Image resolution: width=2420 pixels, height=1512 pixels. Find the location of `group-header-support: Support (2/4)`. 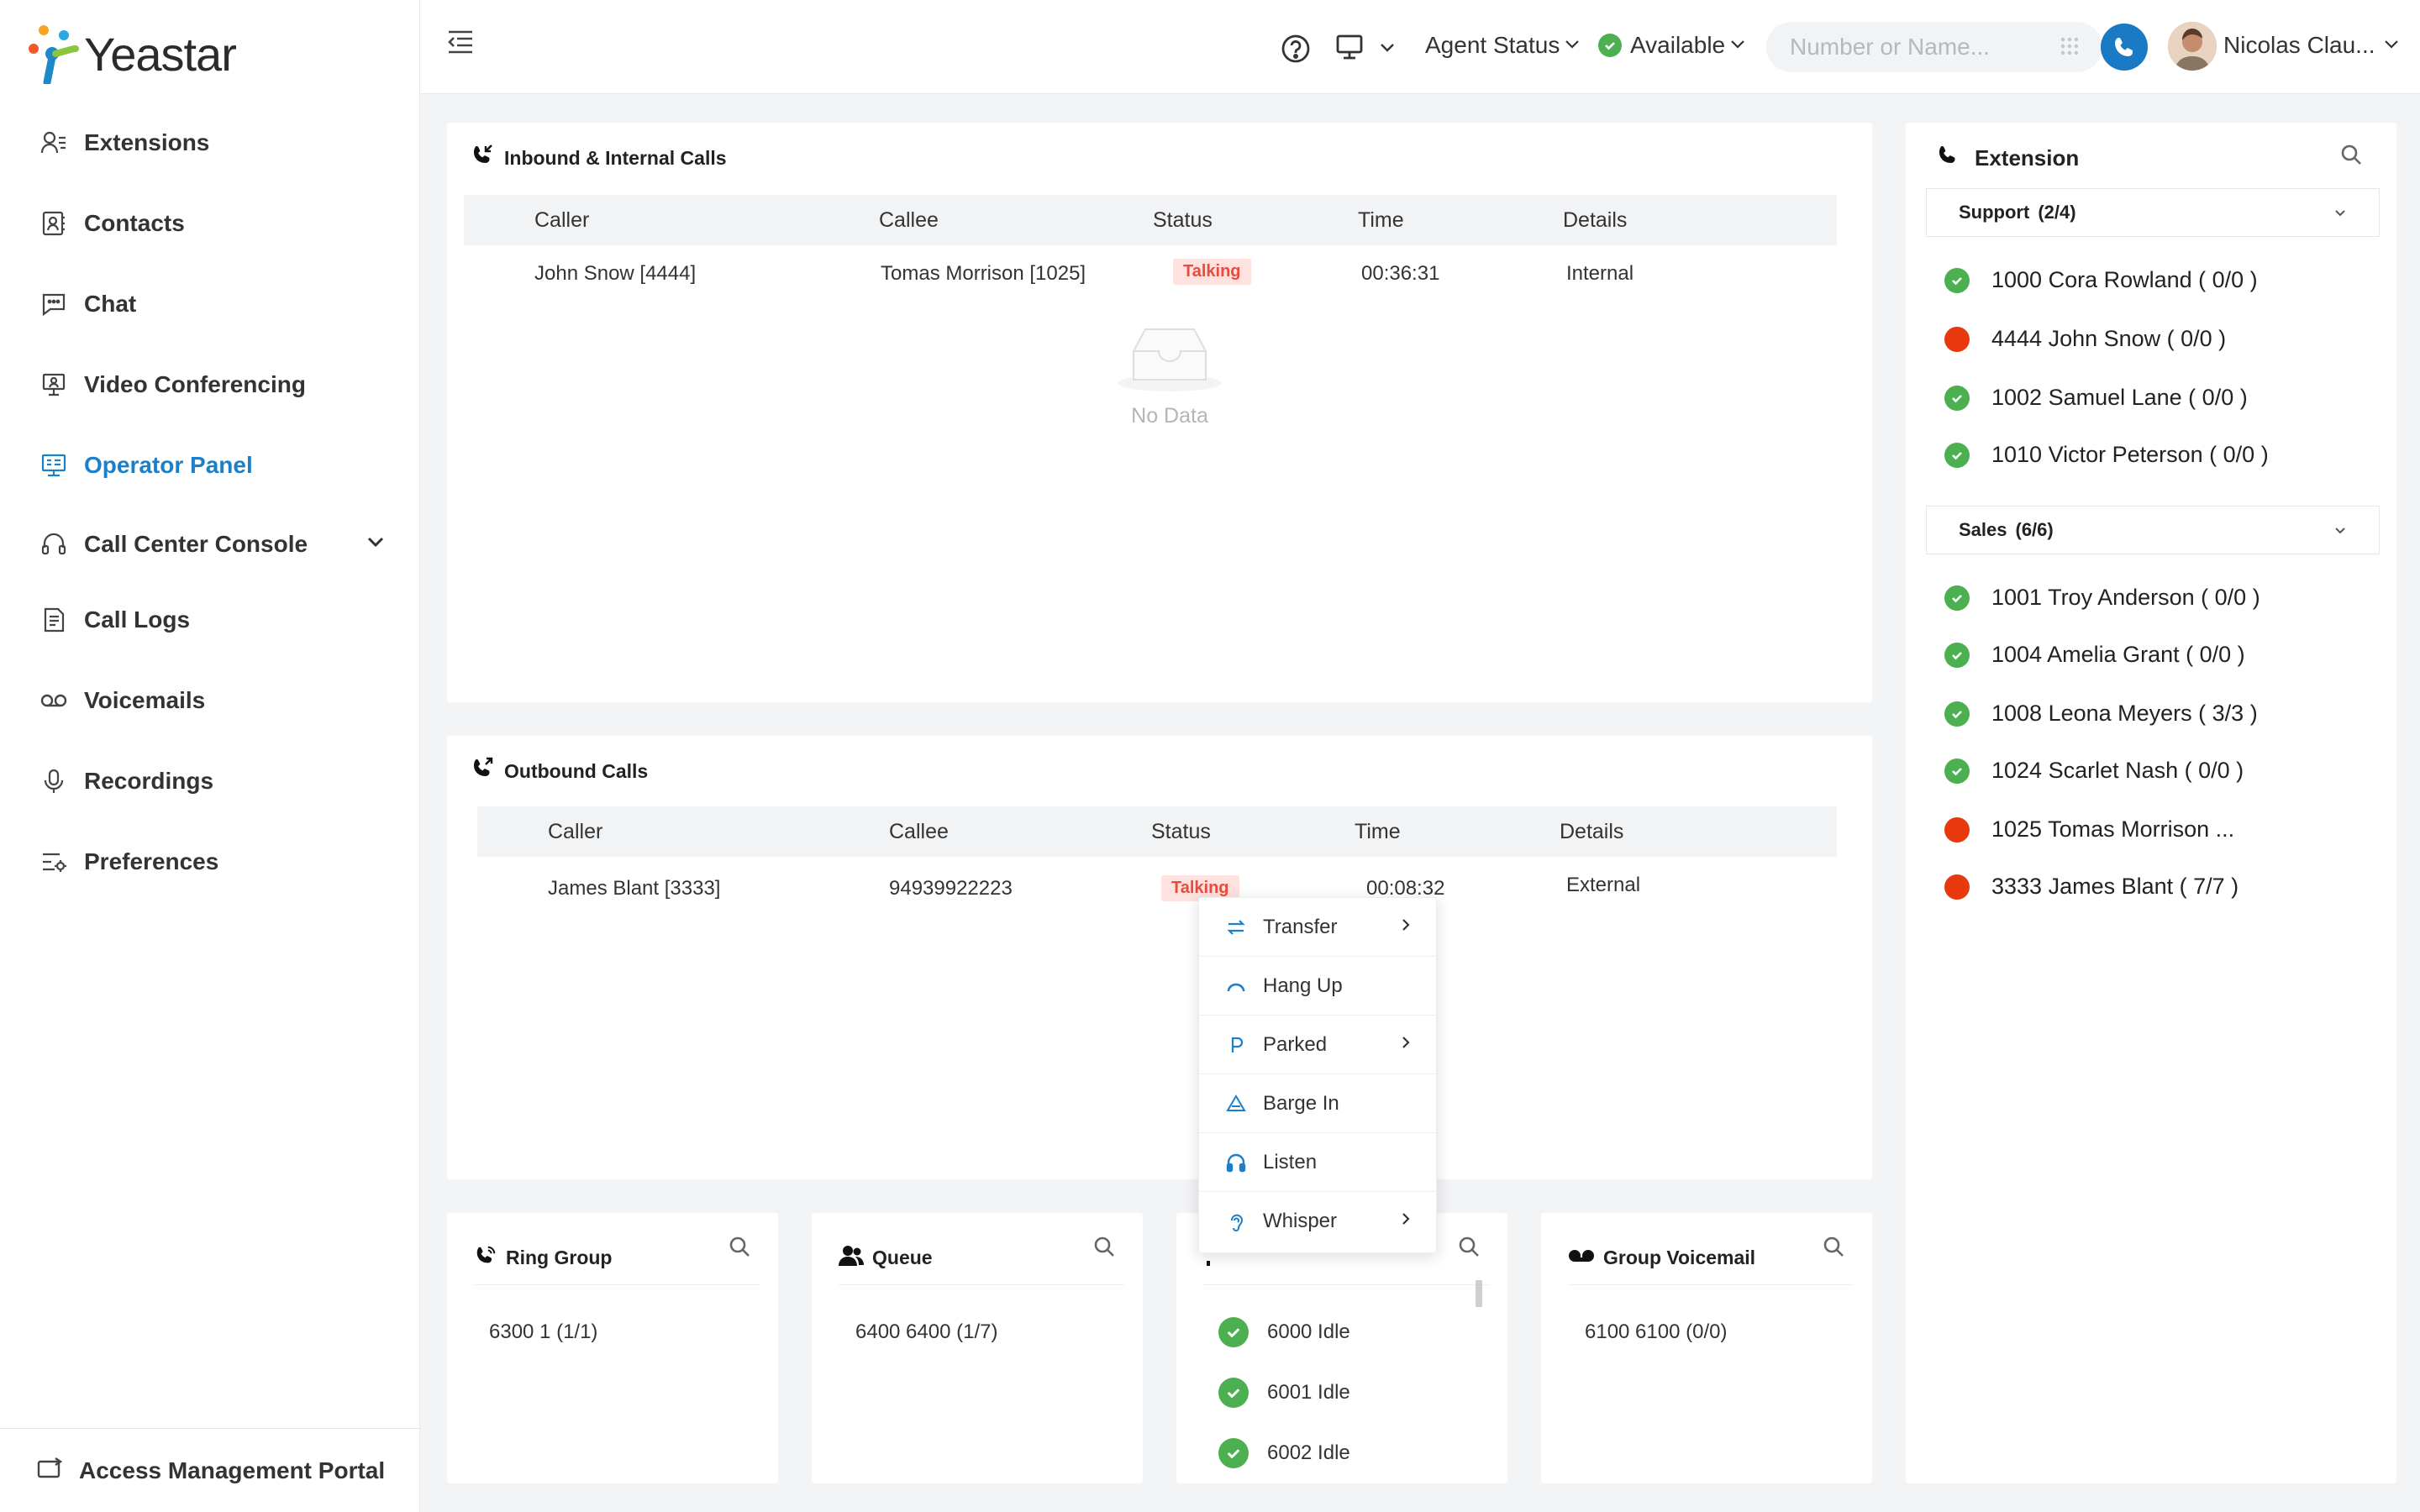

group-header-support: Support (2/4) is located at coordinates (2153, 212).